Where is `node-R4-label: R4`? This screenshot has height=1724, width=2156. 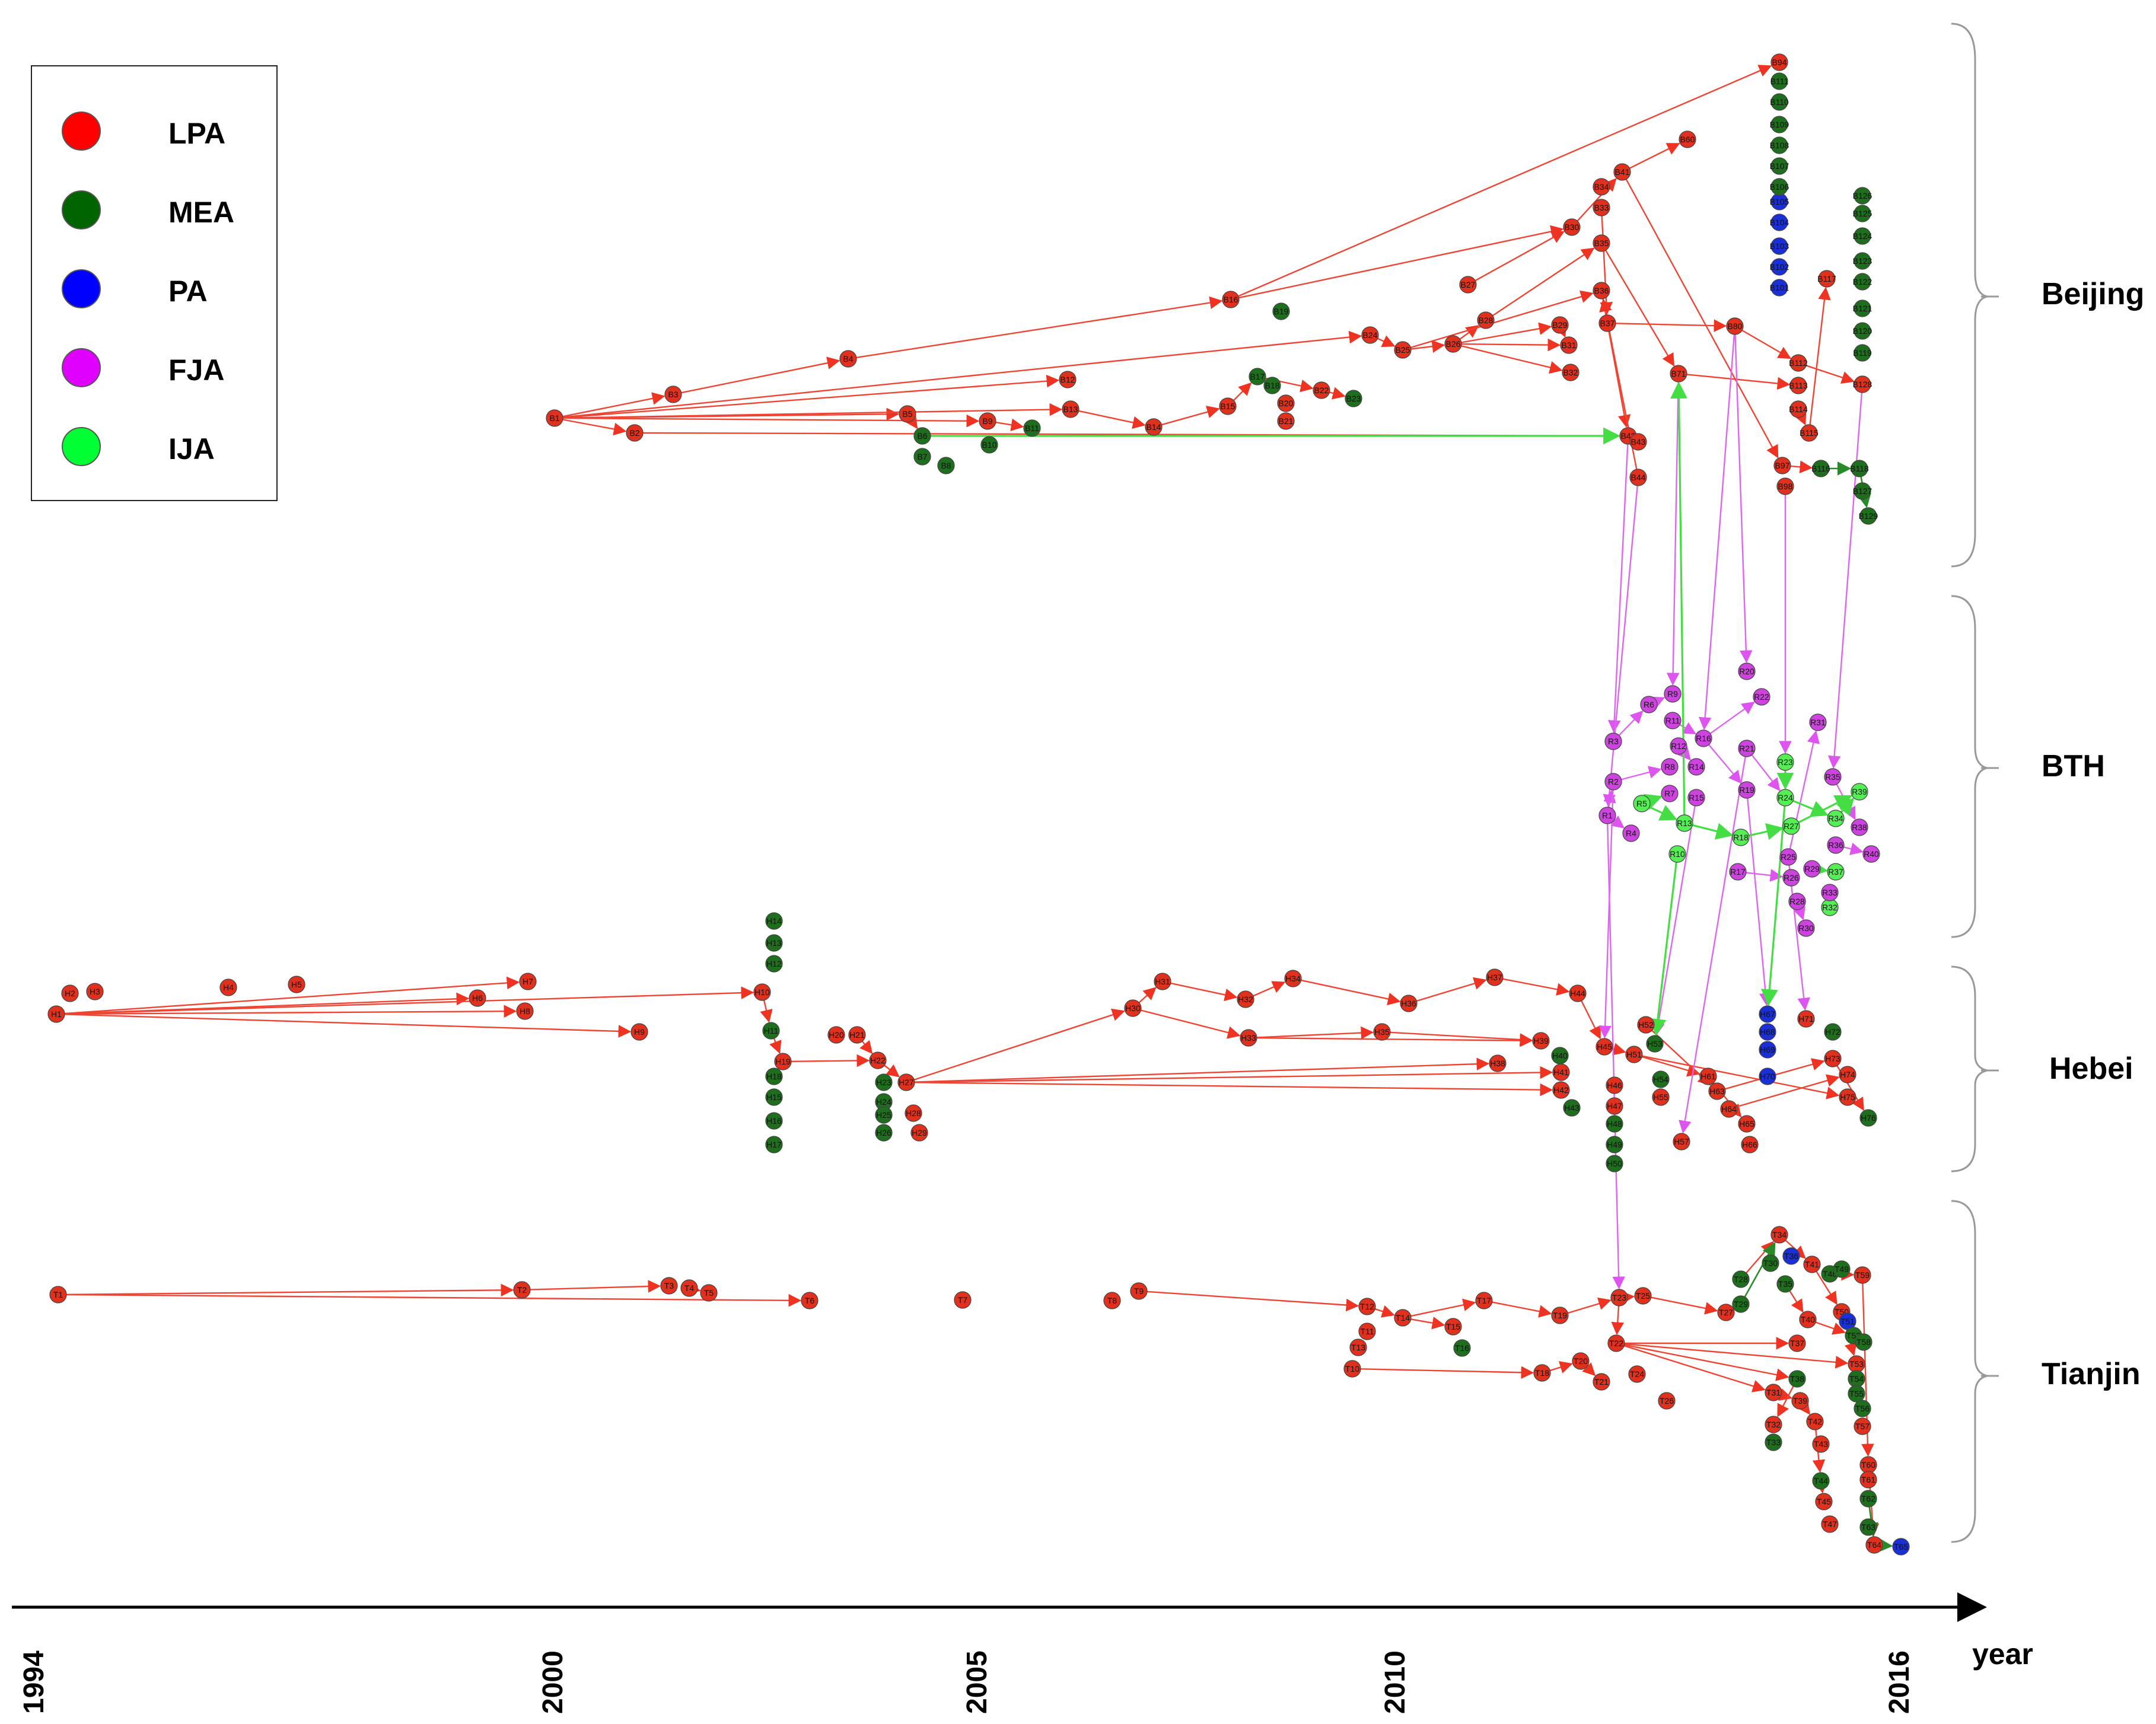
node-R4-label: R4 is located at coordinates (1631, 833).